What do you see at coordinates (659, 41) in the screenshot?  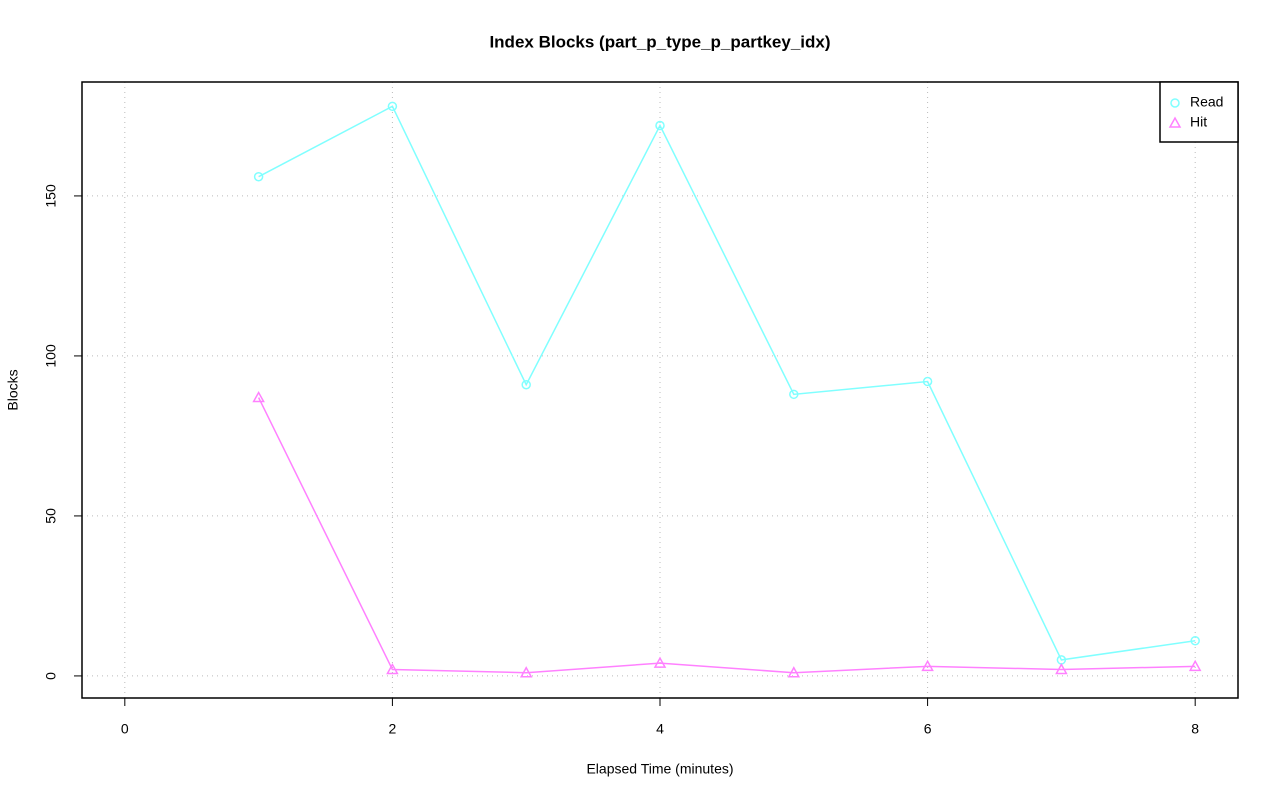 I see `chart-title: Index Blocks (part_p_type_p_partkey_idx)` at bounding box center [659, 41].